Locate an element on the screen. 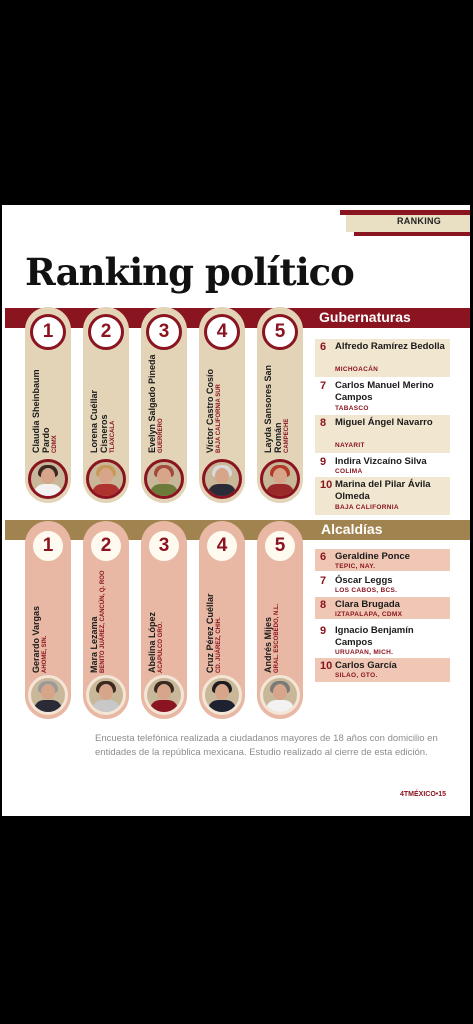  list-name: Clara Brugada is located at coordinates (367, 604).